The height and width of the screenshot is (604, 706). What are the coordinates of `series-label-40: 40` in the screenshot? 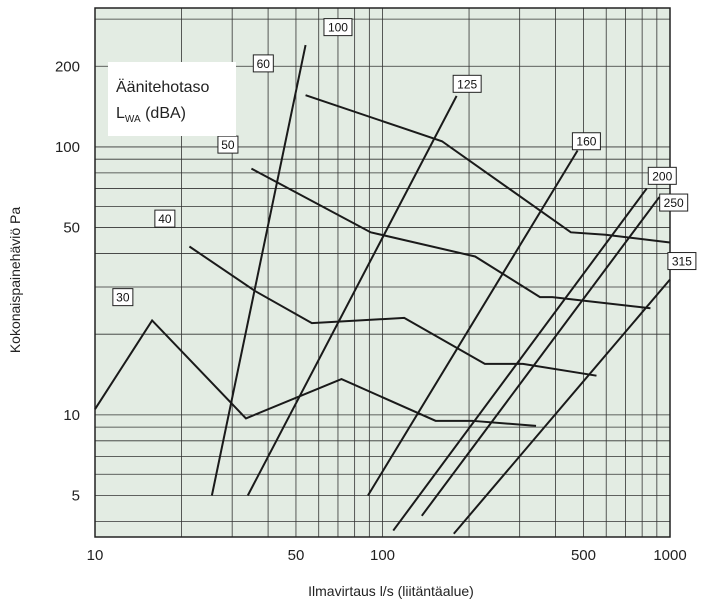 It's located at (165, 218).